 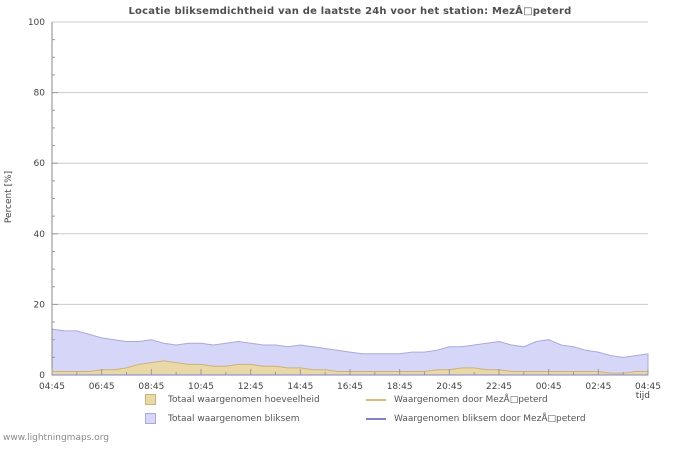 What do you see at coordinates (490, 418) in the screenshot?
I see `legend-label: Waargenomen bliksem door MezÅ□peterd` at bounding box center [490, 418].